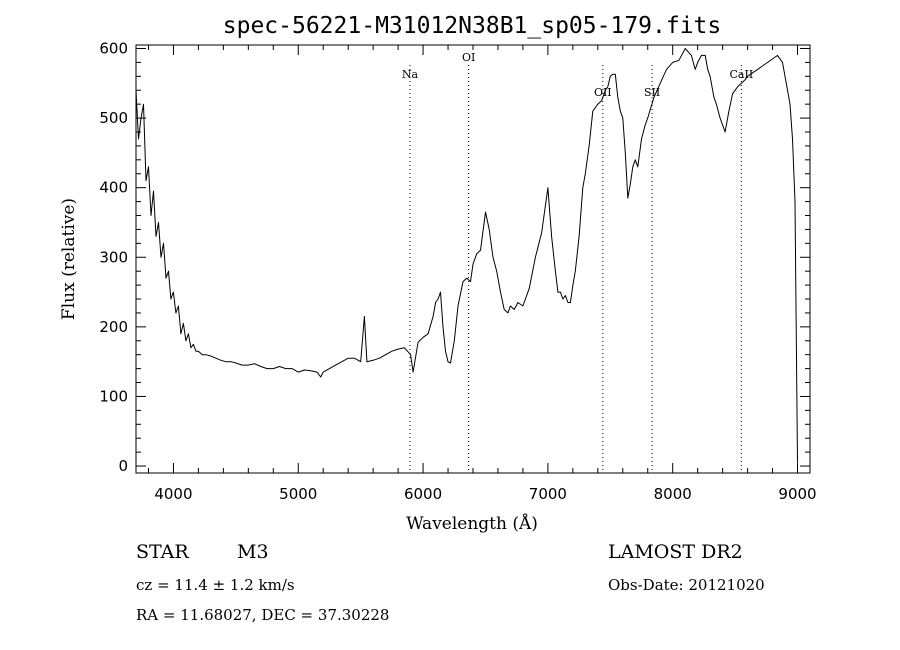 The image size is (900, 650). What do you see at coordinates (123, 466) in the screenshot?
I see `y-tick-label: 0` at bounding box center [123, 466].